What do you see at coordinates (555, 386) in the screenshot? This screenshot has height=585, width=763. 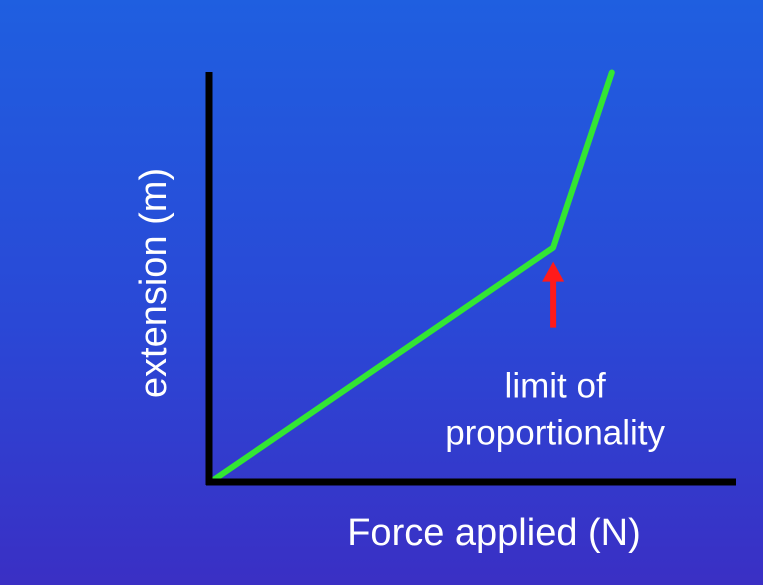 I see `annotation-text-line-0: limit of` at bounding box center [555, 386].